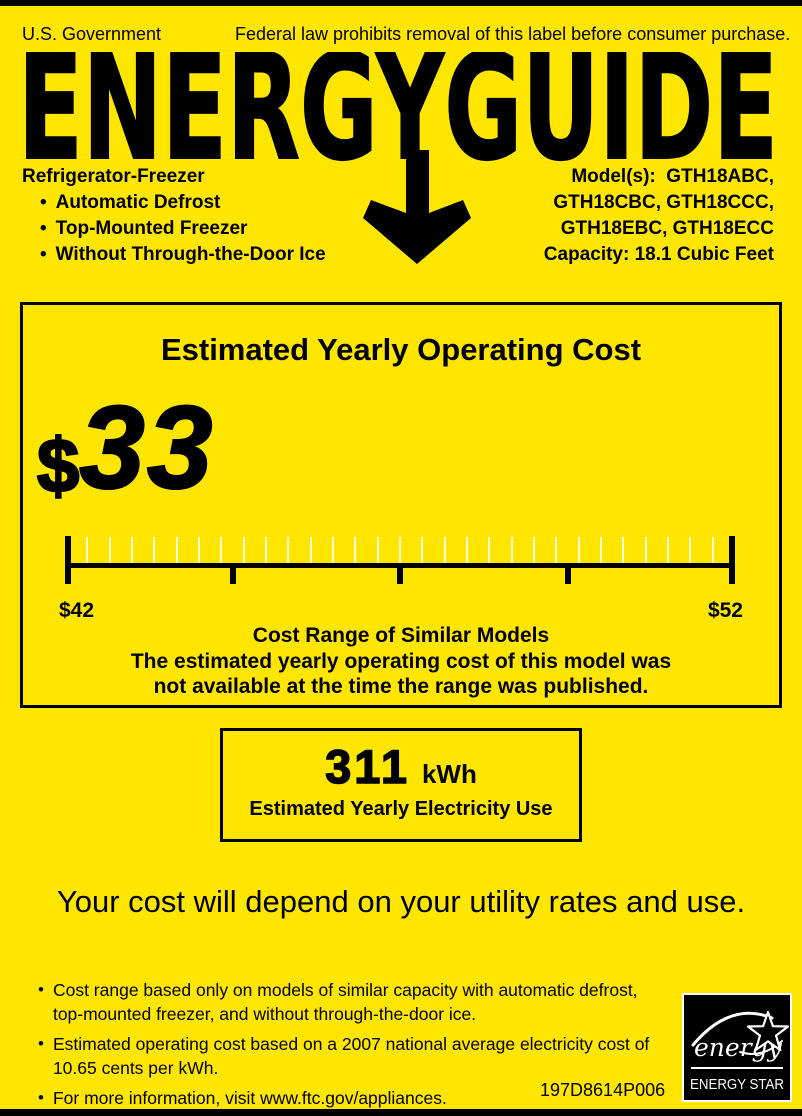 This screenshot has height=1116, width=802. Describe the element at coordinates (58, 466) in the screenshot. I see `currency-symbol: $` at that location.